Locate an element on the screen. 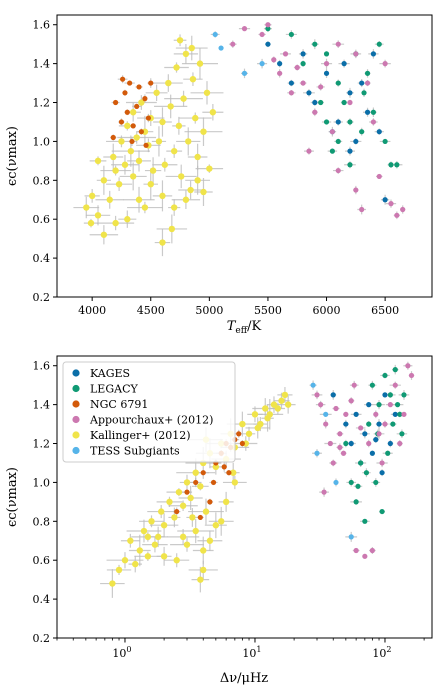  top-xlabel-sub: eff is located at coordinates (241, 331).